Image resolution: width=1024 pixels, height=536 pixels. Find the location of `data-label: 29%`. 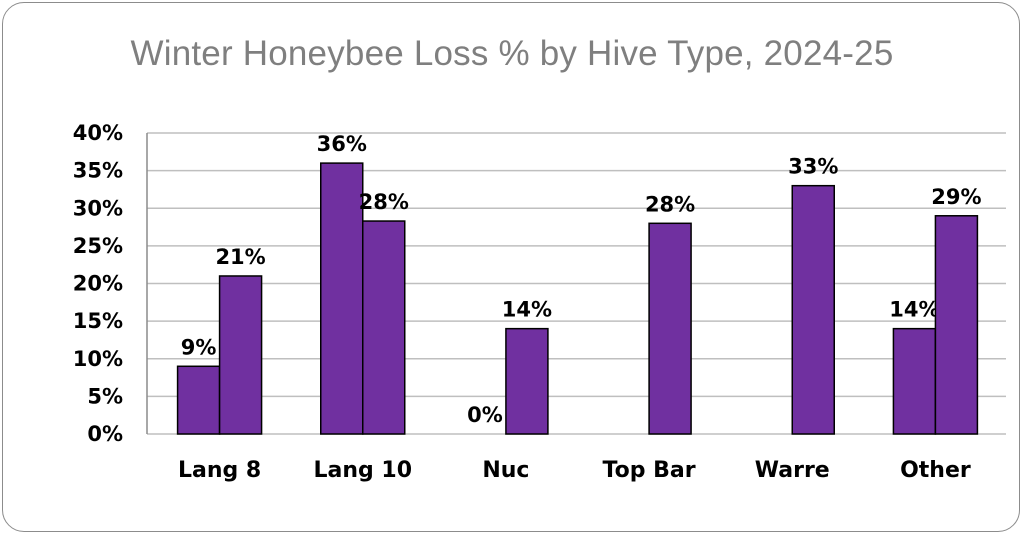

data-label: 29% is located at coordinates (956, 197).